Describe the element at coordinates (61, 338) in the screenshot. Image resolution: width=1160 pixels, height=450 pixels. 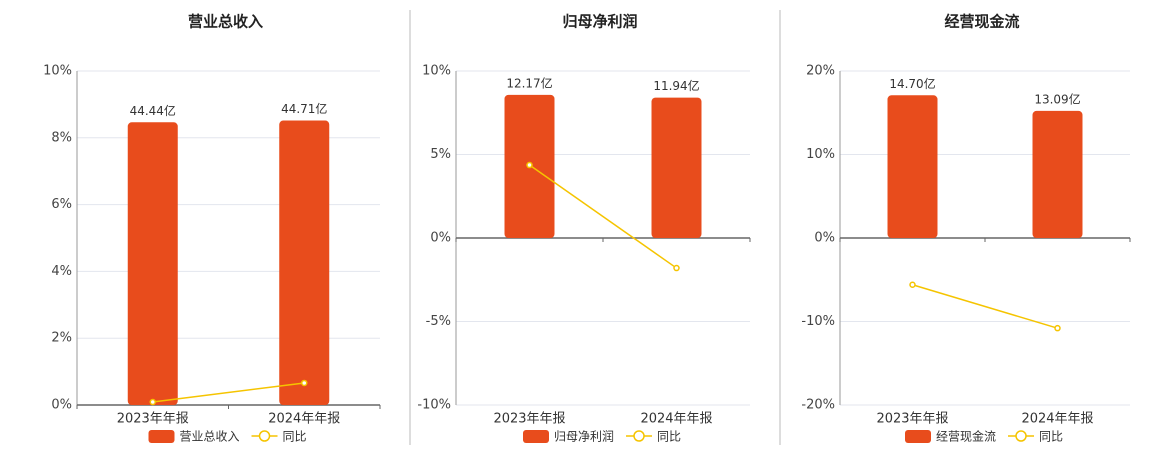
I see `y-tick-label: 2%` at that location.